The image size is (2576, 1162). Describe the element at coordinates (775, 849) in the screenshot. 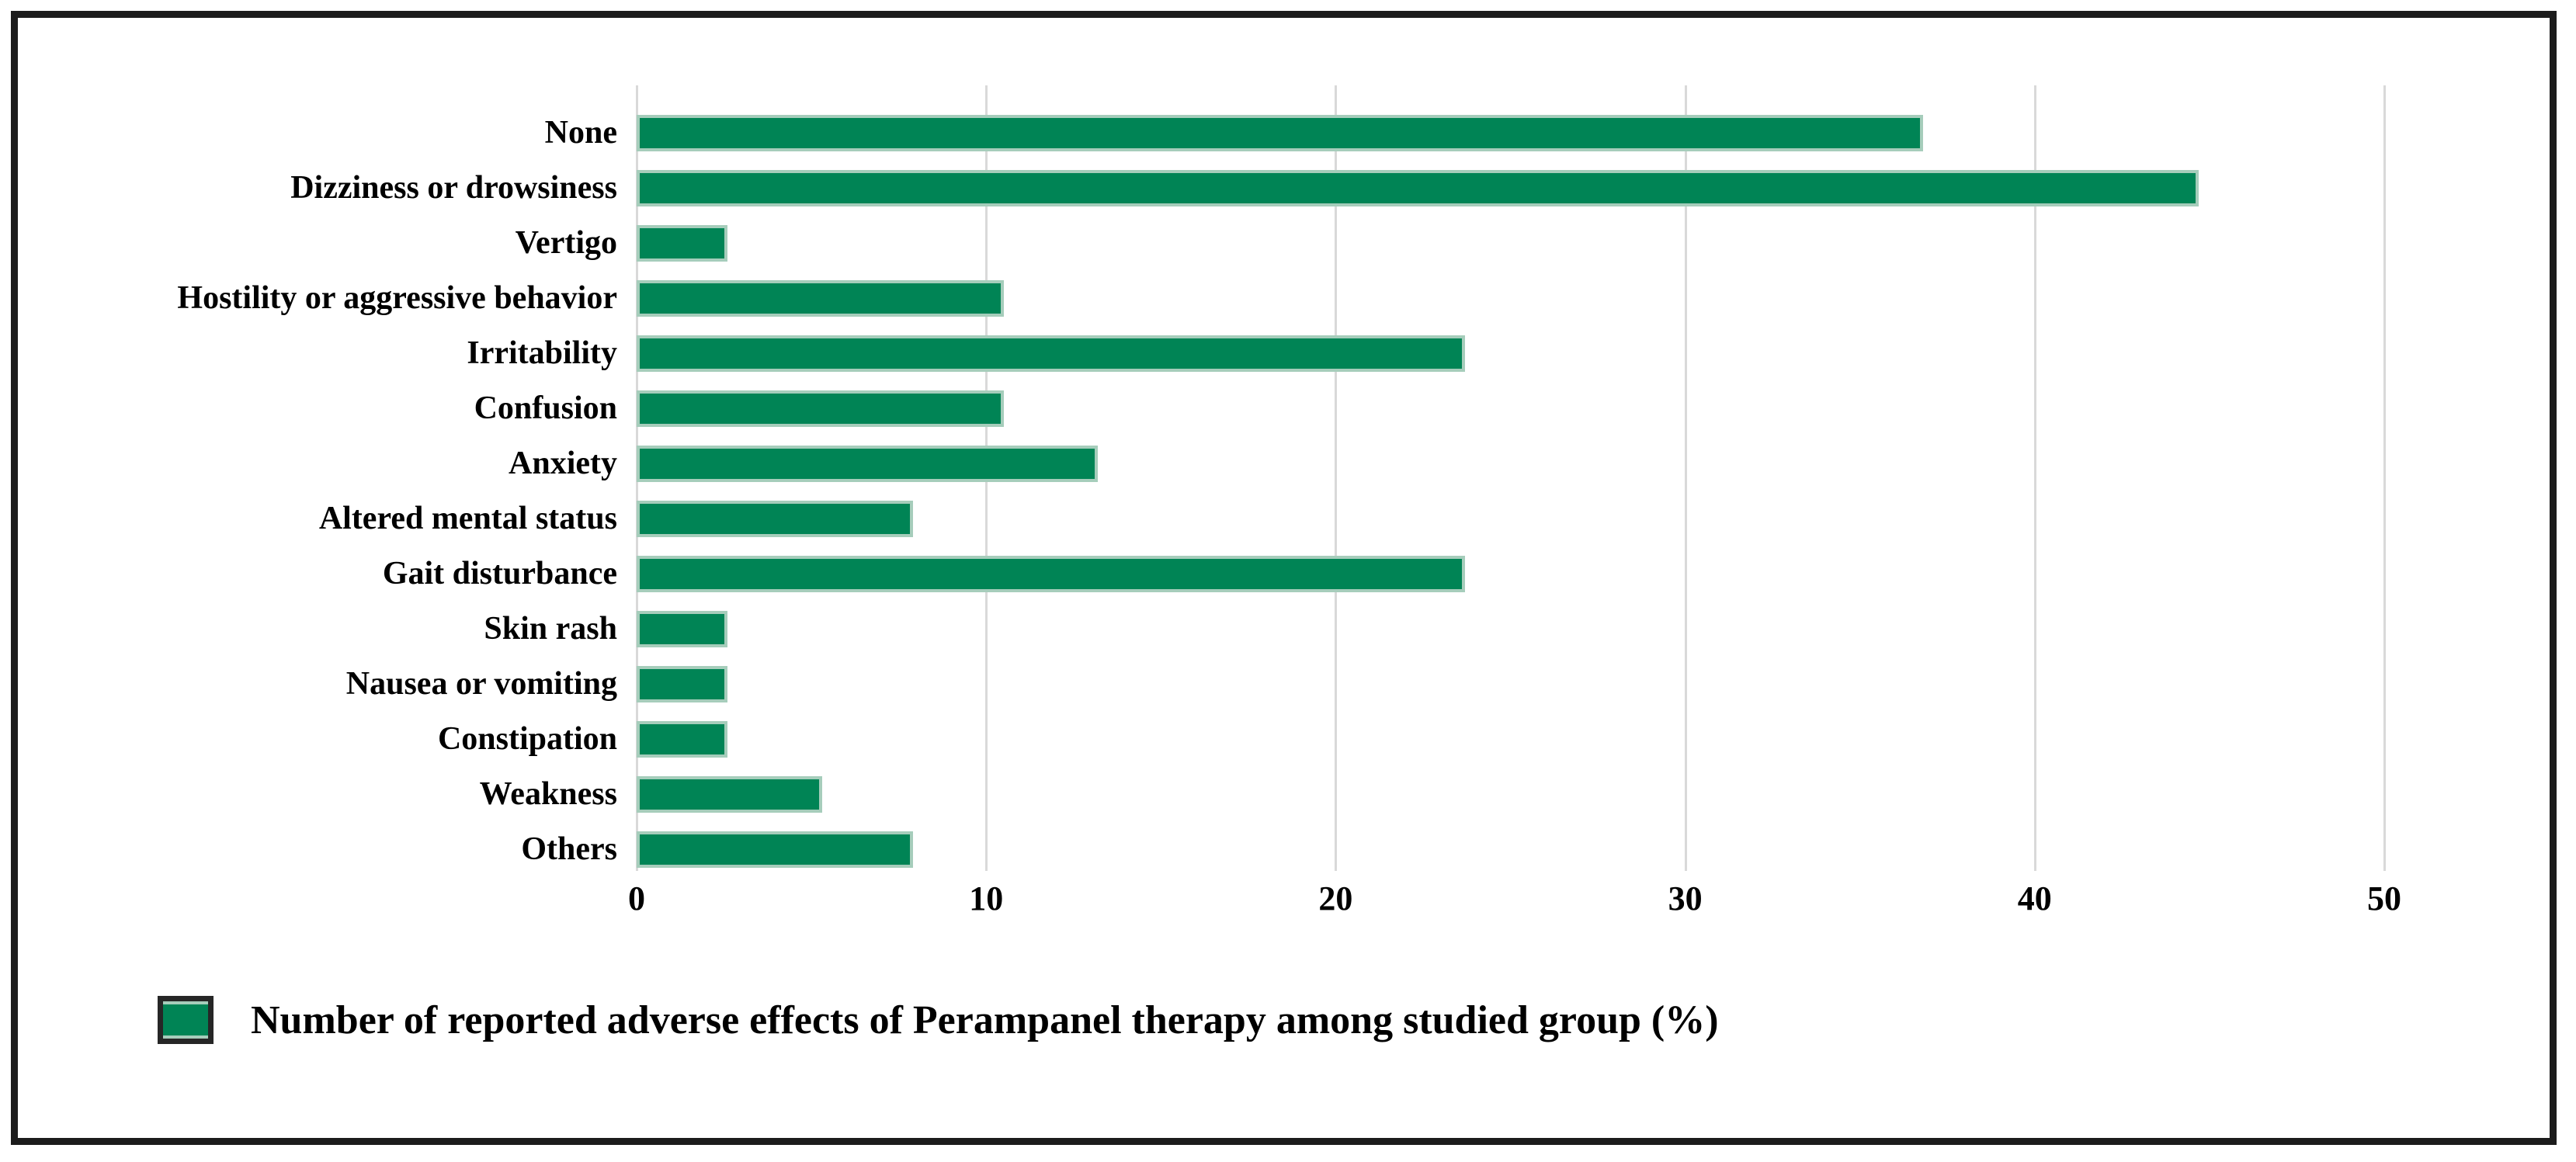

I see `bar-others` at that location.